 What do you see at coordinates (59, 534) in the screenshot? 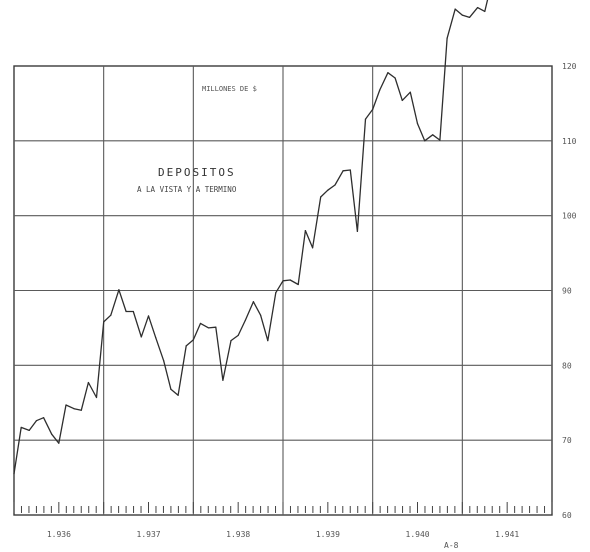
I see `x-tick-label: 1.936` at bounding box center [59, 534].